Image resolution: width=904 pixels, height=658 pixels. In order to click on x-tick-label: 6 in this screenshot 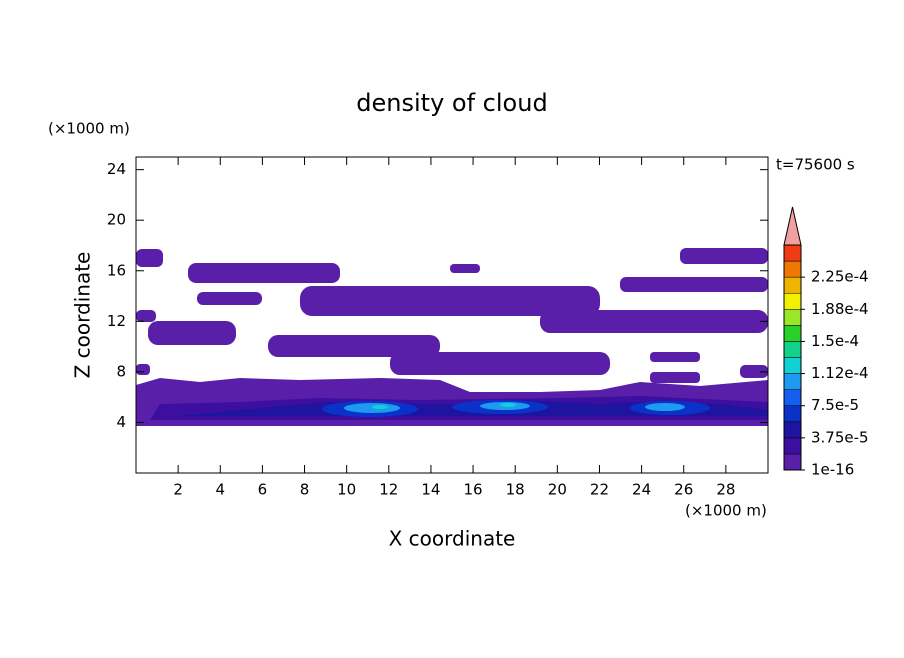, I will do `click(263, 490)`.